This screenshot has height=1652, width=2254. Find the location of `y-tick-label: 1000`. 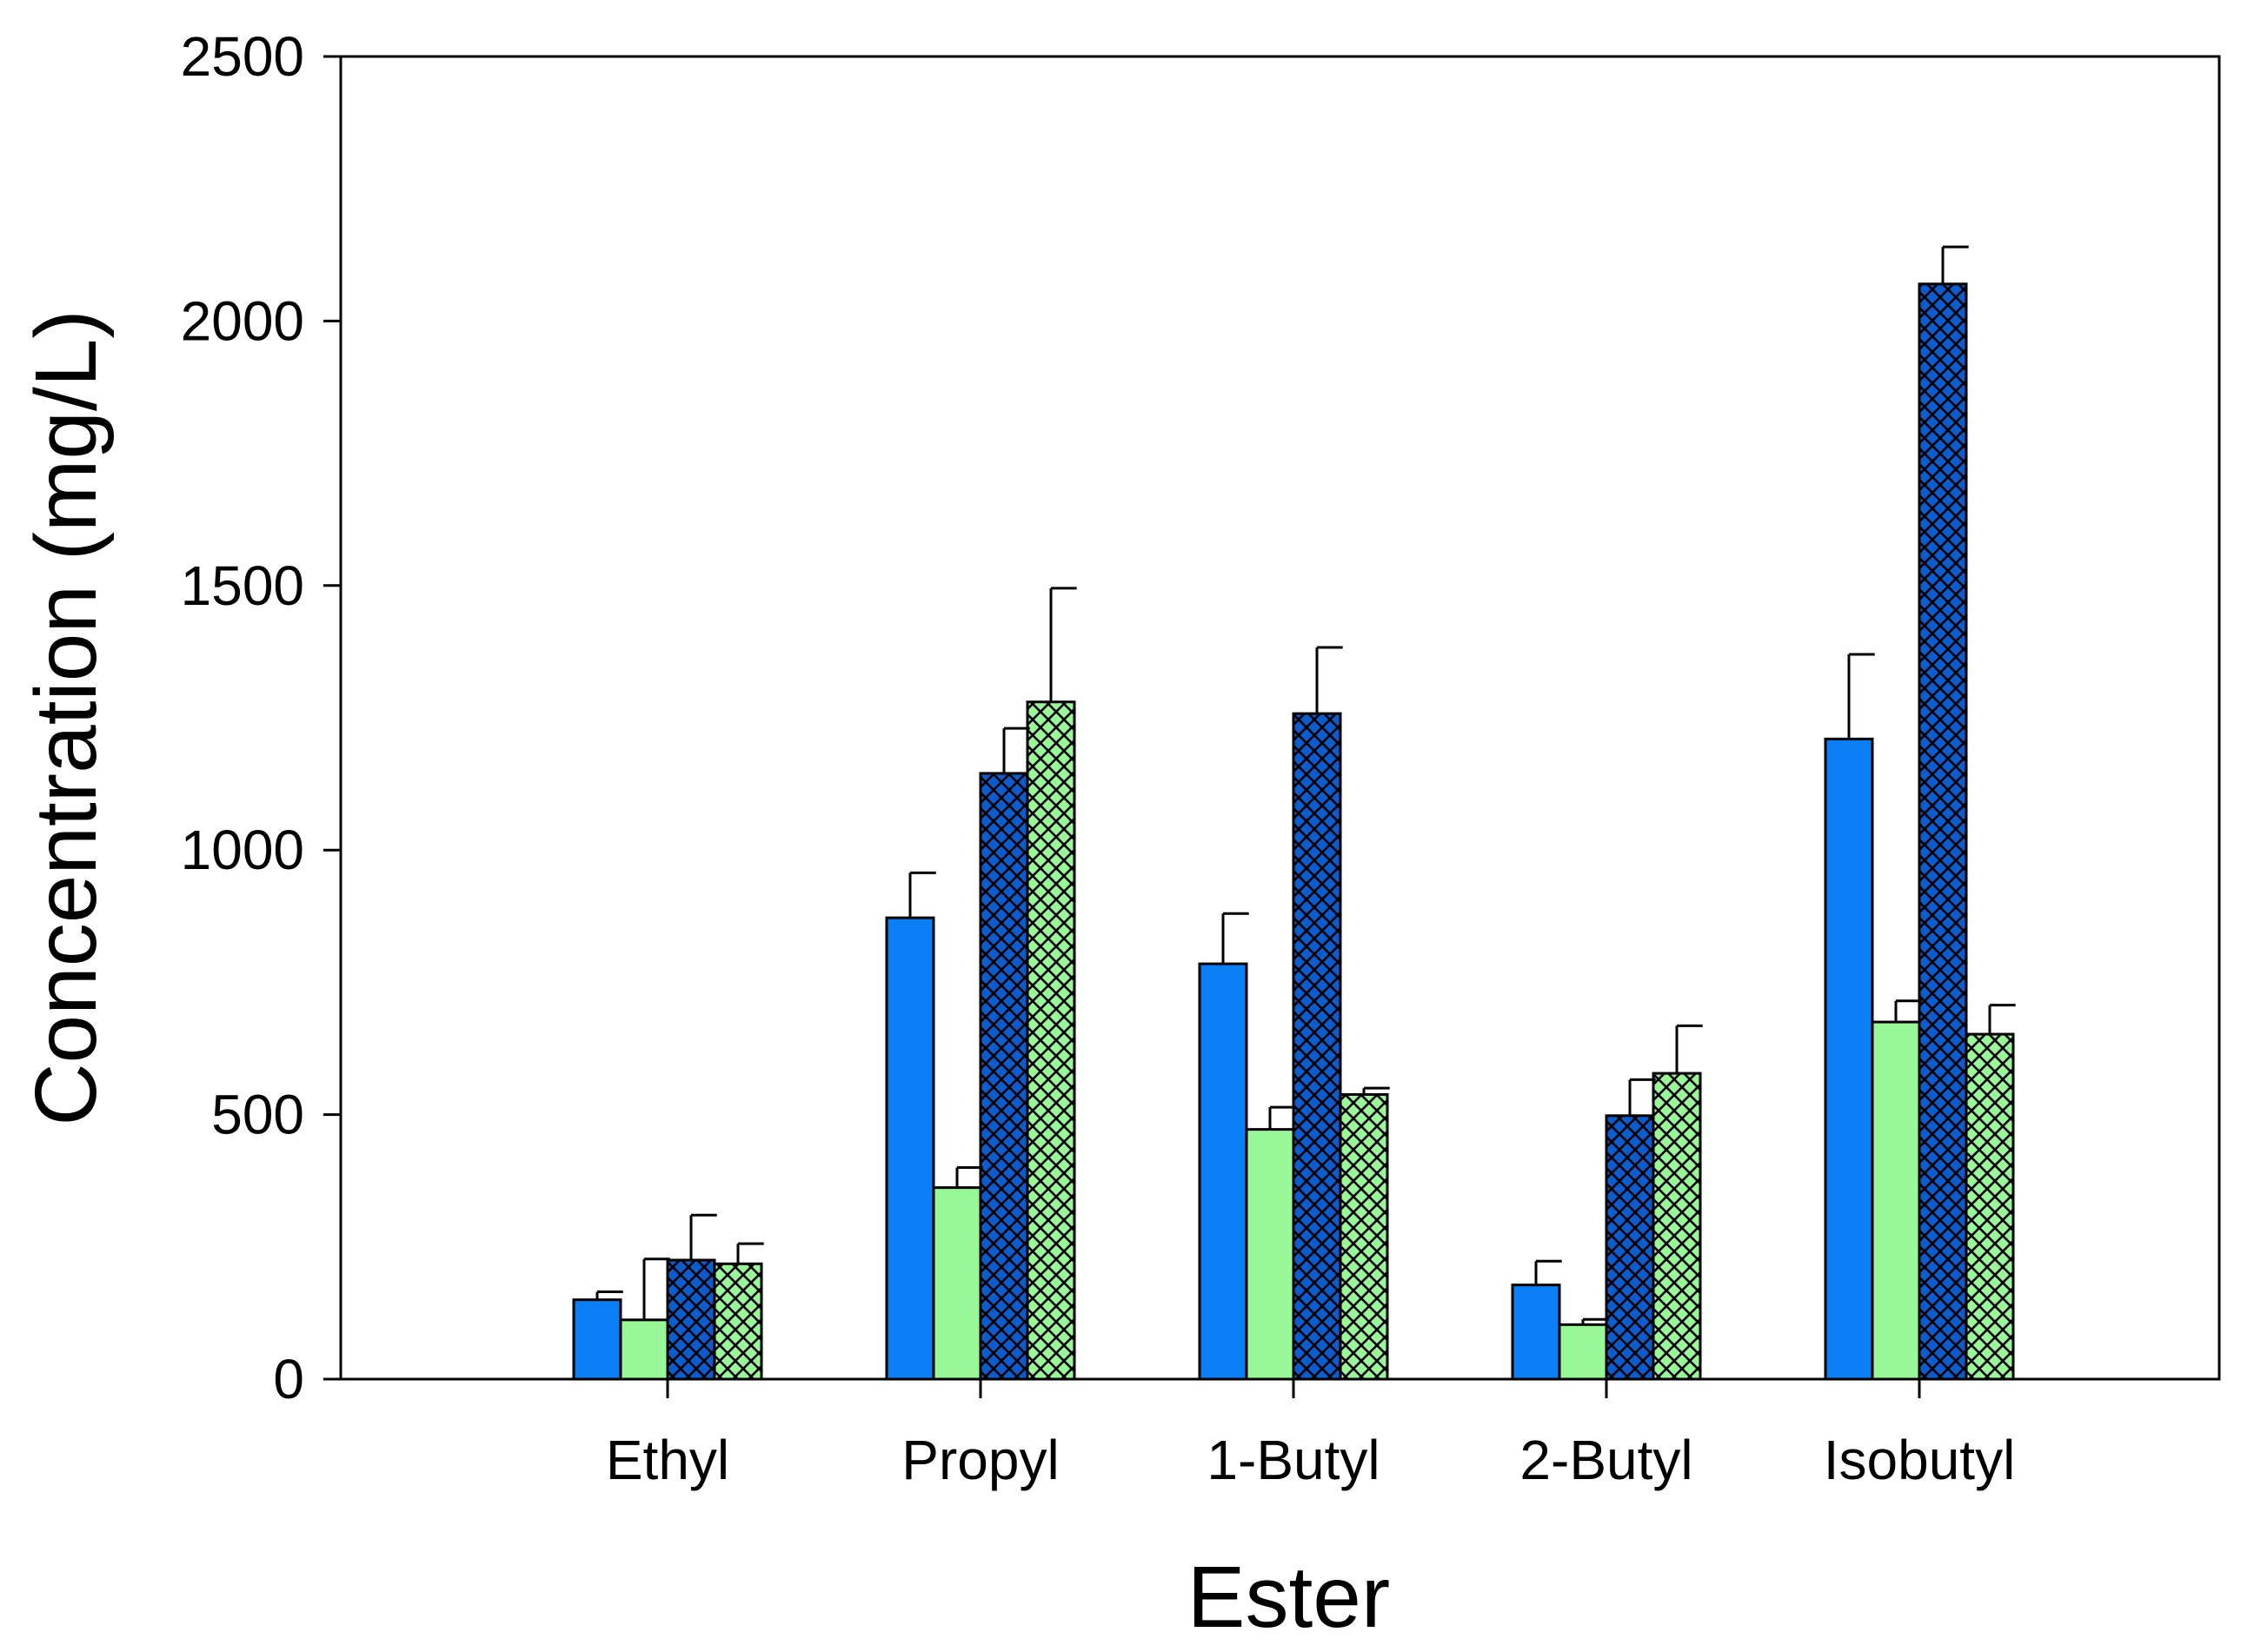

y-tick-label: 1000 is located at coordinates (242, 850).